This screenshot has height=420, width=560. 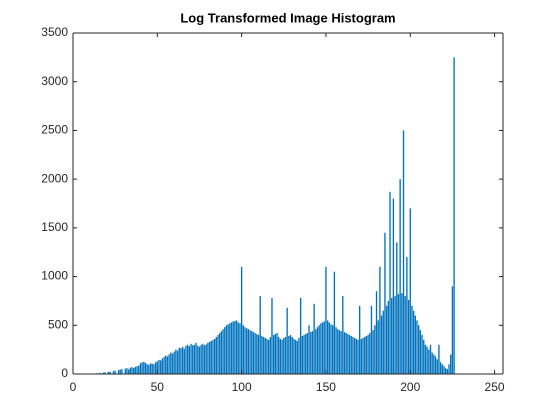 I want to click on y-tick-label: 3000, so click(x=54, y=81).